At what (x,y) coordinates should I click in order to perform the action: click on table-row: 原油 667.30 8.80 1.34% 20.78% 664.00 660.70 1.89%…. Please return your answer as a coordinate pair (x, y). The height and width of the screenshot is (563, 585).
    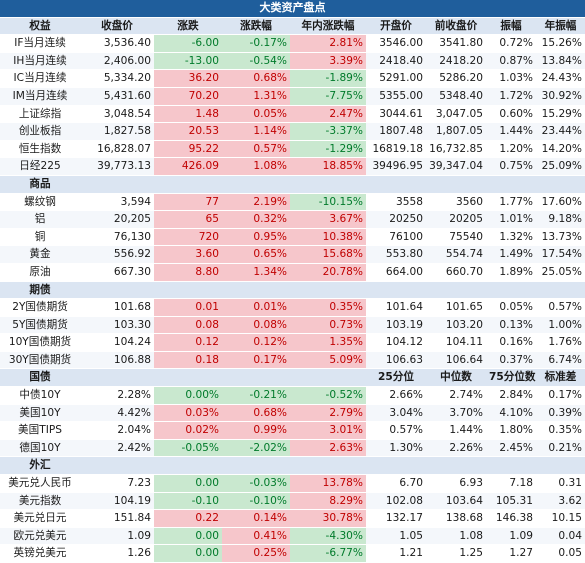
    Looking at the image, I should click on (292, 272).